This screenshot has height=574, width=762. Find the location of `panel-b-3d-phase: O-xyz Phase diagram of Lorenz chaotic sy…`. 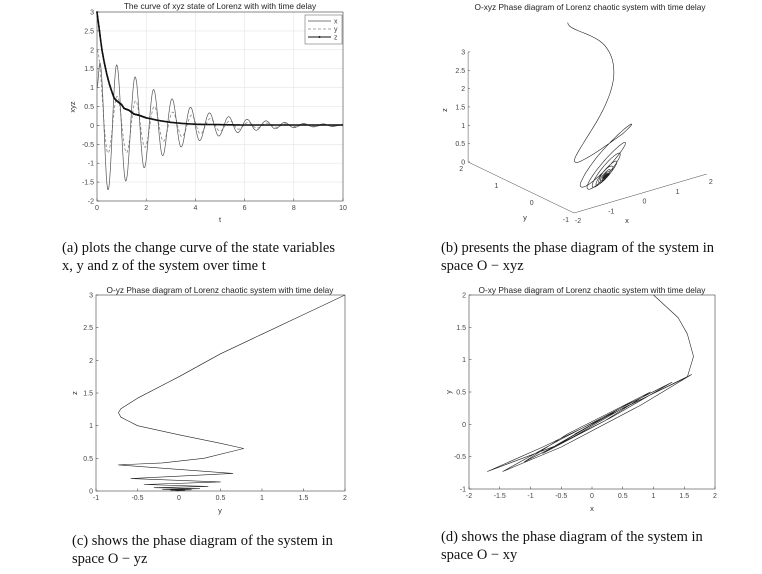

panel-b-3d-phase: O-xyz Phase diagram of Lorenz chaotic sy… is located at coordinates (576, 113).